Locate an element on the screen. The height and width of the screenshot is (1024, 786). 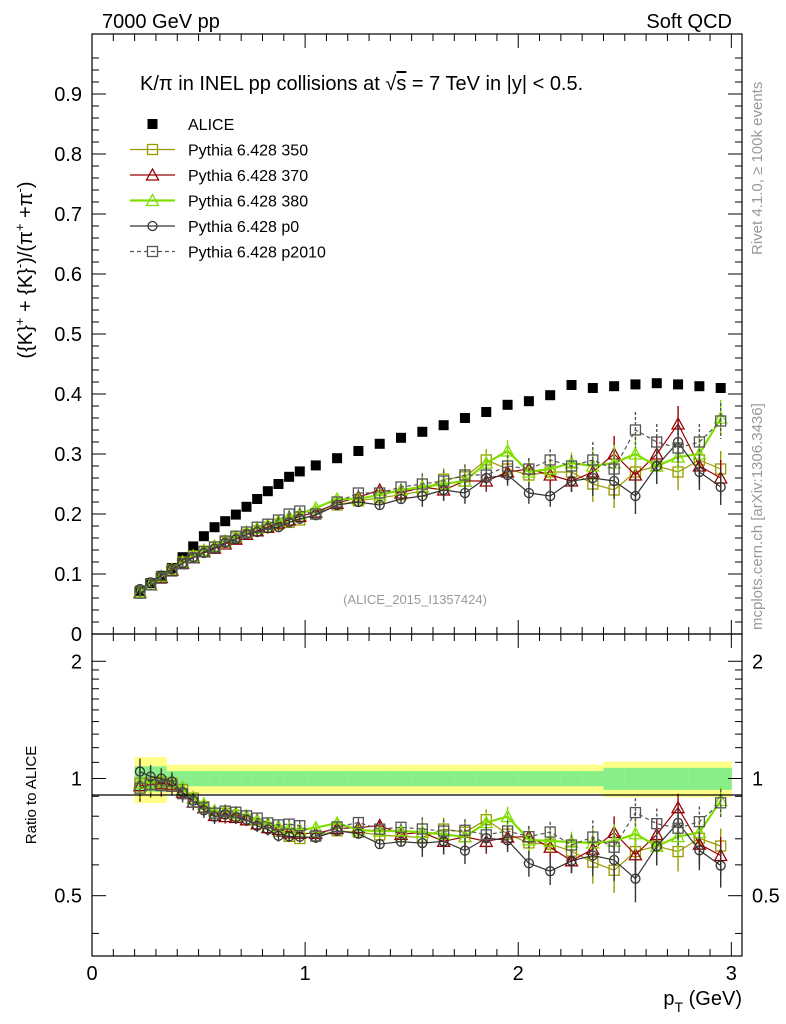
legend-label: Pythia 6.428 370 is located at coordinates (248, 176).